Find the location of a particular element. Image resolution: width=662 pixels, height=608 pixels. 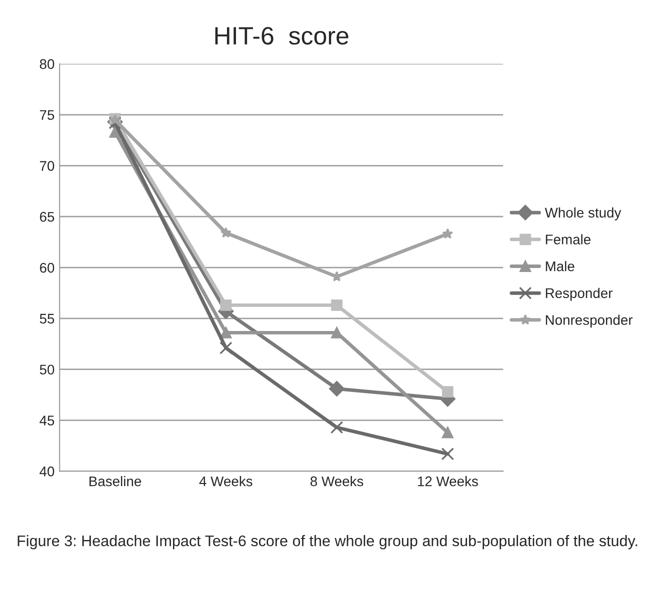

y-tick-label: 40 is located at coordinates (47, 471).